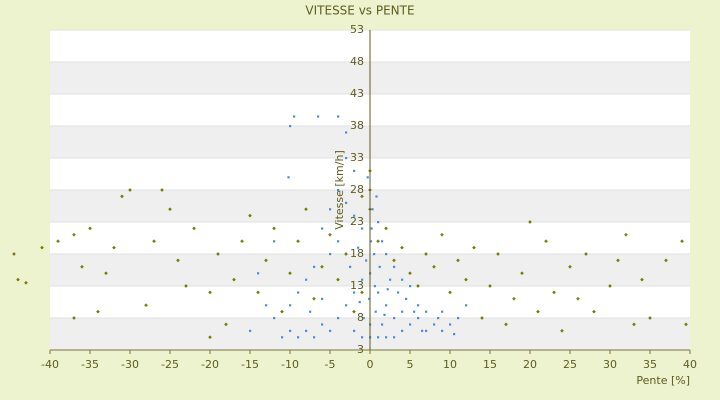 The width and height of the screenshot is (720, 400). I want to click on y-tick-label: 53, so click(357, 29).